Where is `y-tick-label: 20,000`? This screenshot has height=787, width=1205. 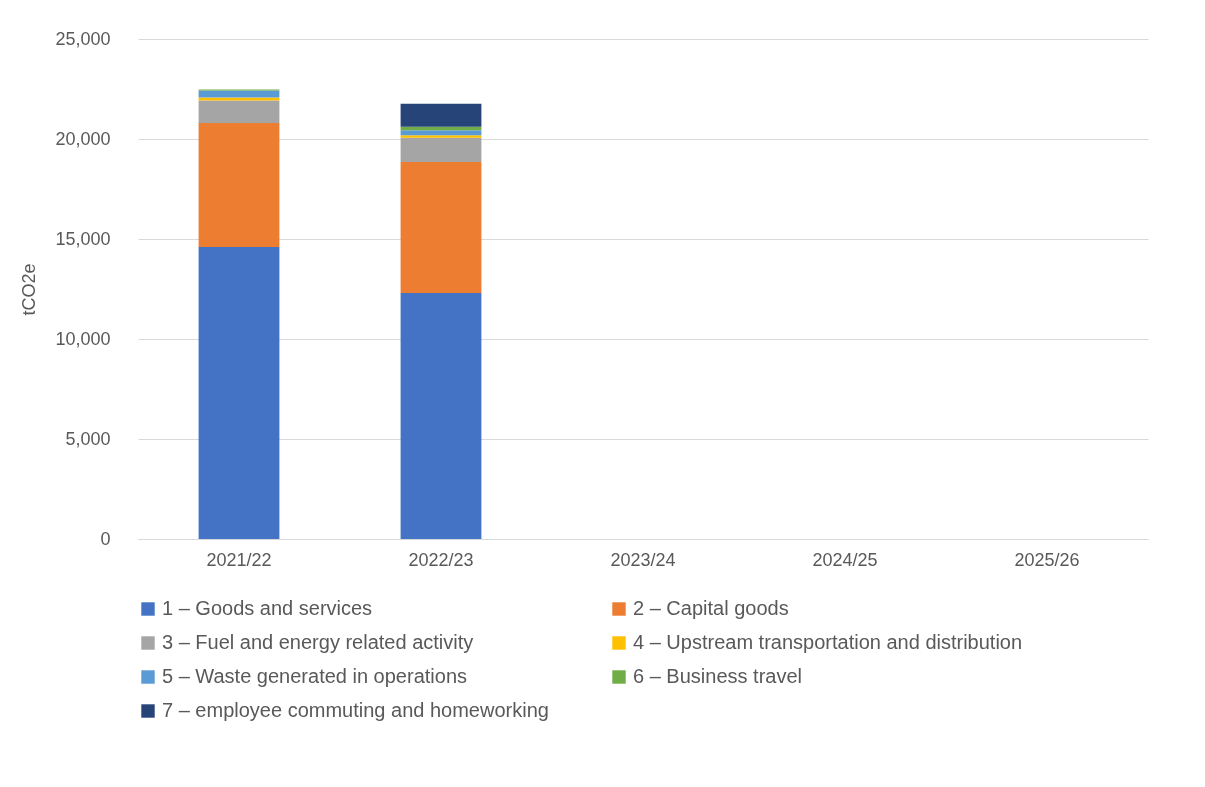 y-tick-label: 20,000 is located at coordinates (83, 138).